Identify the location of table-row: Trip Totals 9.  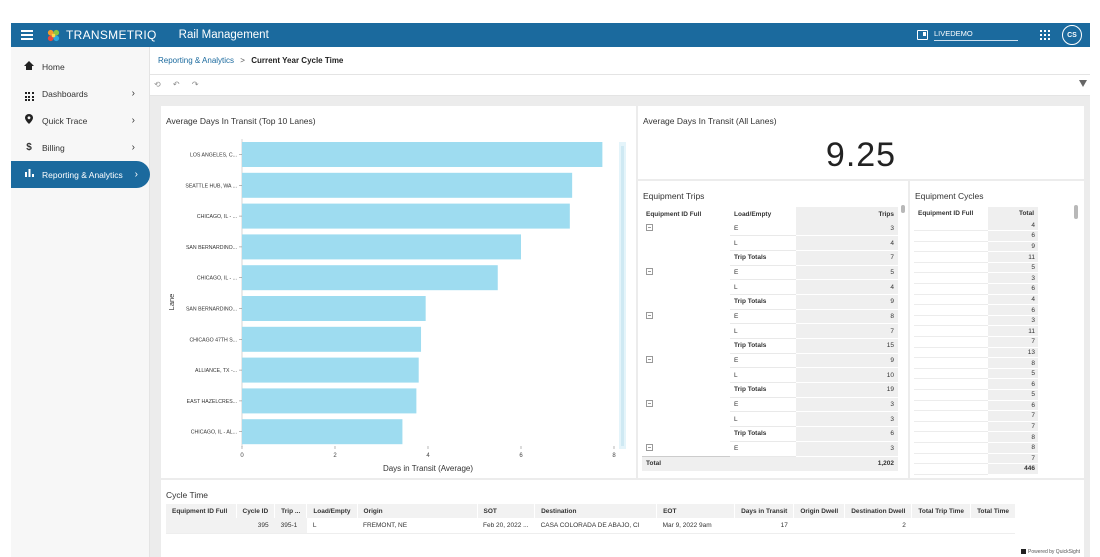
(770, 302).